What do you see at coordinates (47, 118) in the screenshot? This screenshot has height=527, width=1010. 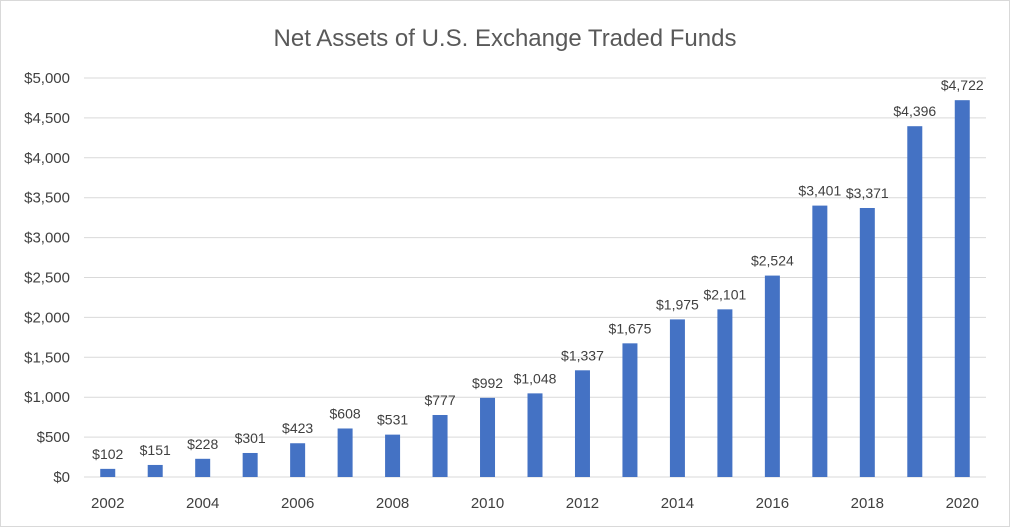 I see `y-tick-label: $4,500` at bounding box center [47, 118].